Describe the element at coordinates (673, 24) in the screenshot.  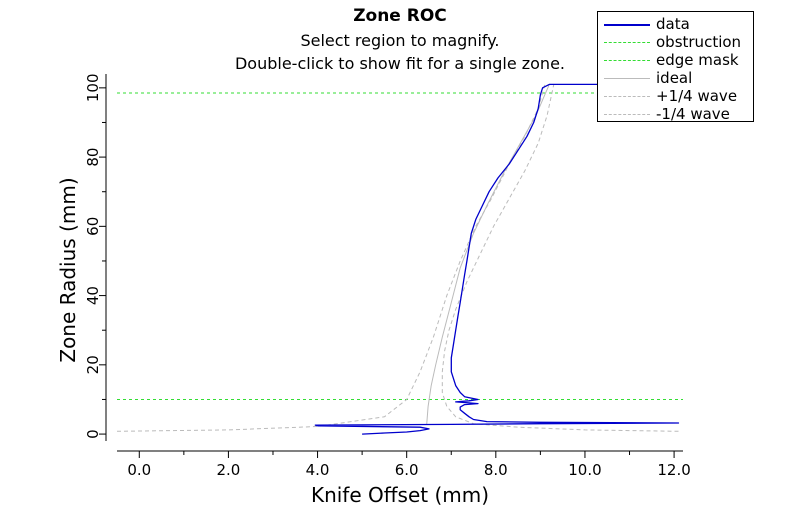
I see `legend-label-data: data` at that location.